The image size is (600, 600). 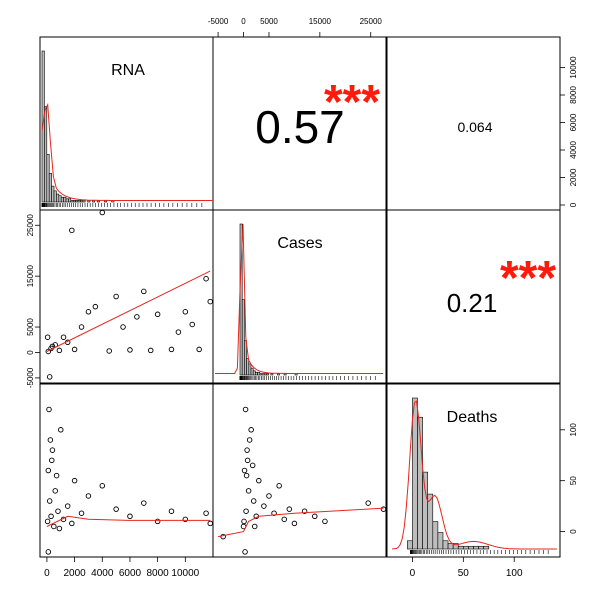 I want to click on density-curve, so click(x=299, y=298).